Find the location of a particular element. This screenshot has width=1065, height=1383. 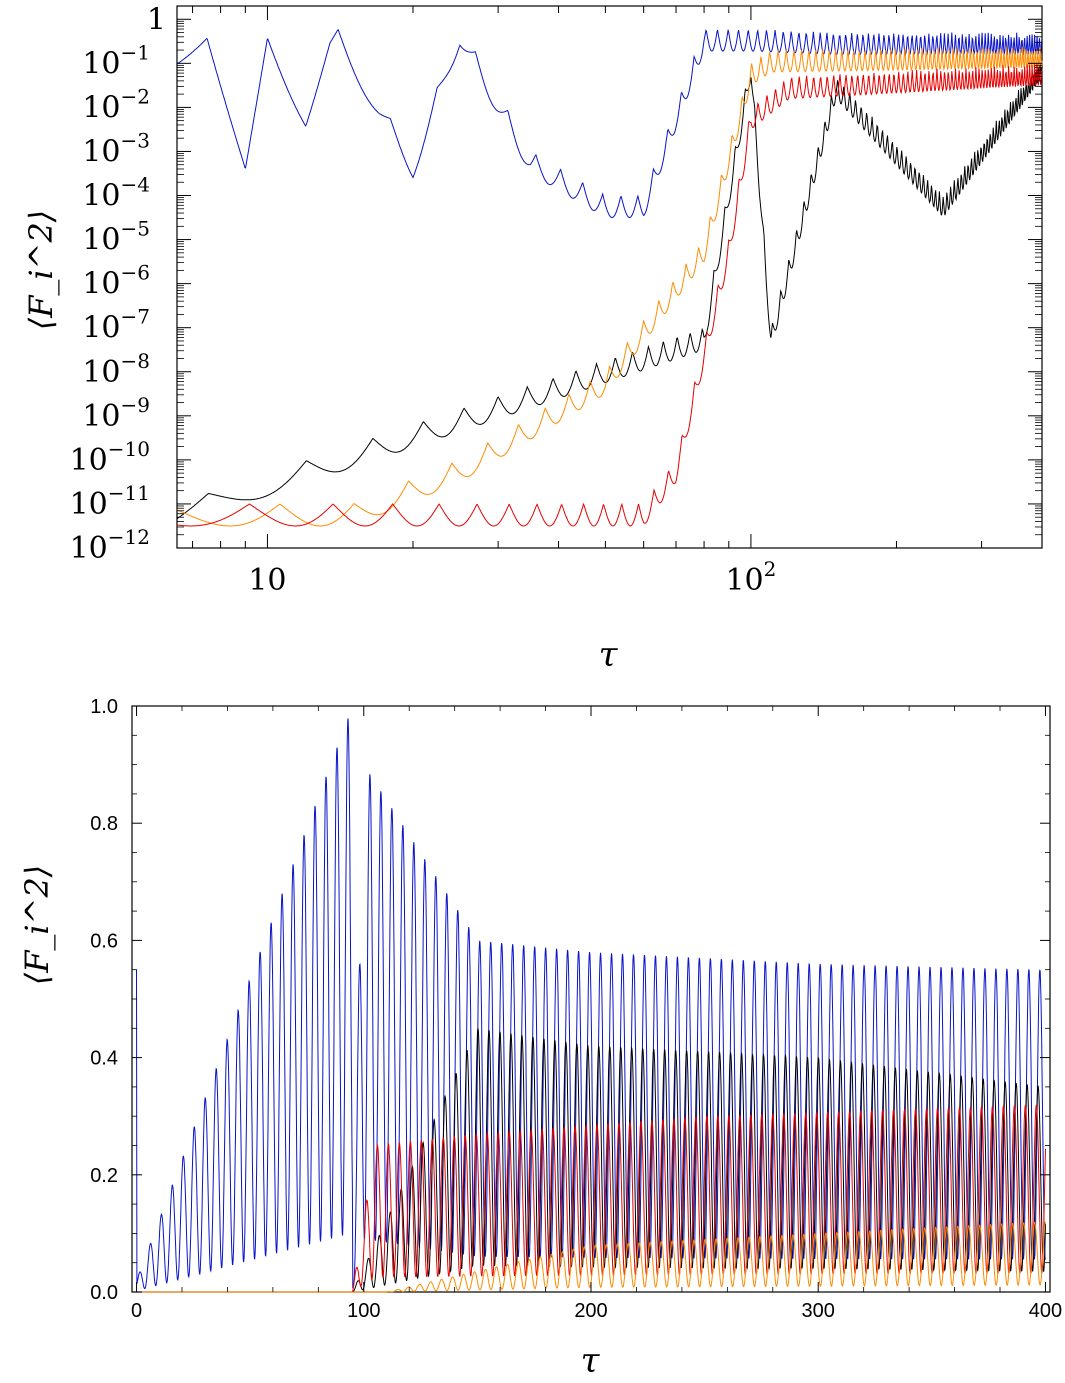

y-tick-label: 10⁻⁸ is located at coordinates (116, 369).